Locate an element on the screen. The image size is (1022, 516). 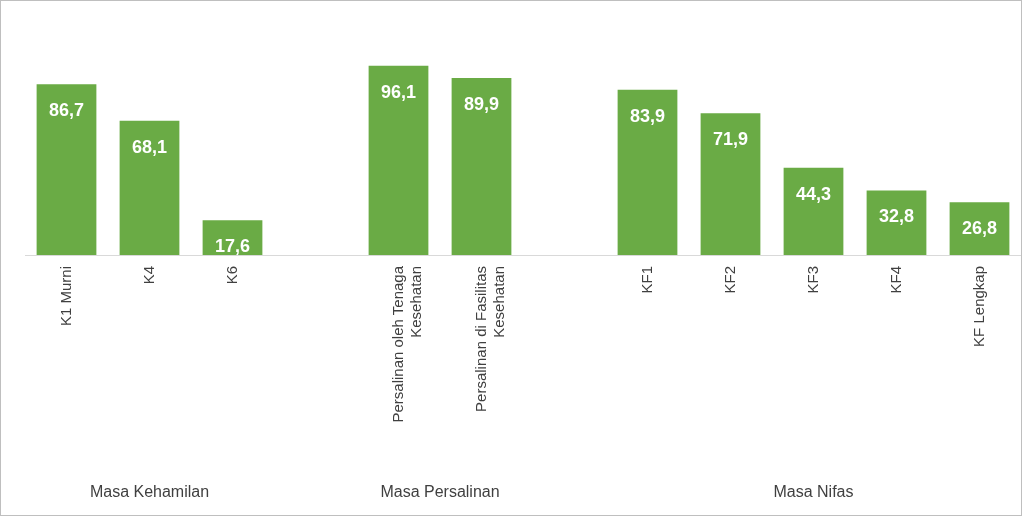
x-tick-label: KF3 is located at coordinates (812, 280).